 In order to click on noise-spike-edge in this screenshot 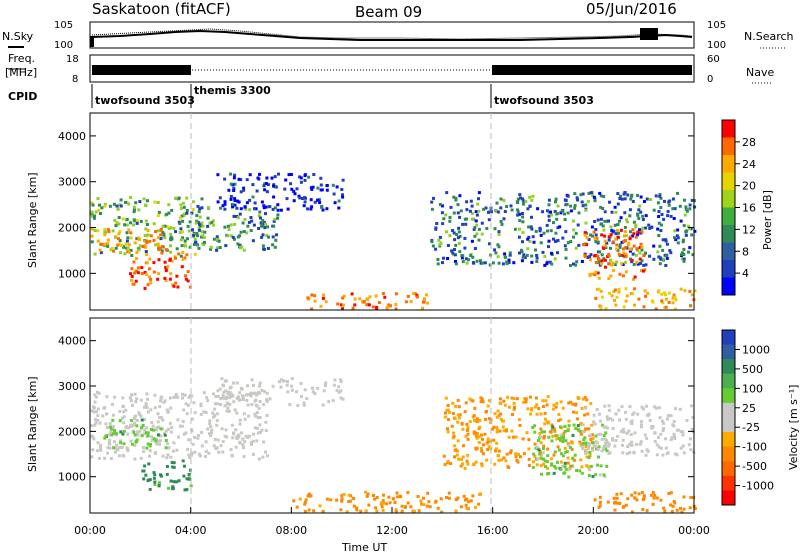, I will do `click(92, 41)`.